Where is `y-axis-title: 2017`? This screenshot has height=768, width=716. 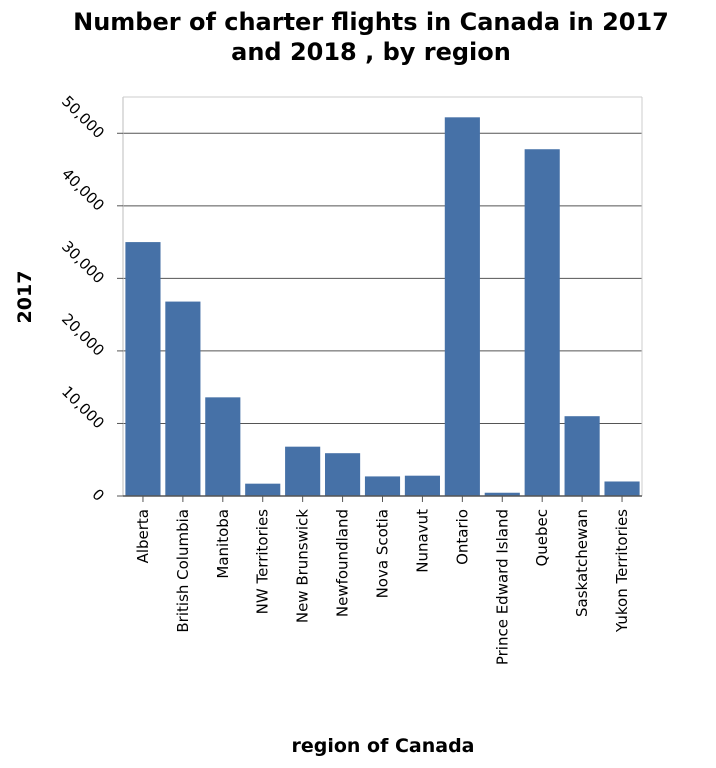 y-axis-title: 2017 is located at coordinates (25, 297).